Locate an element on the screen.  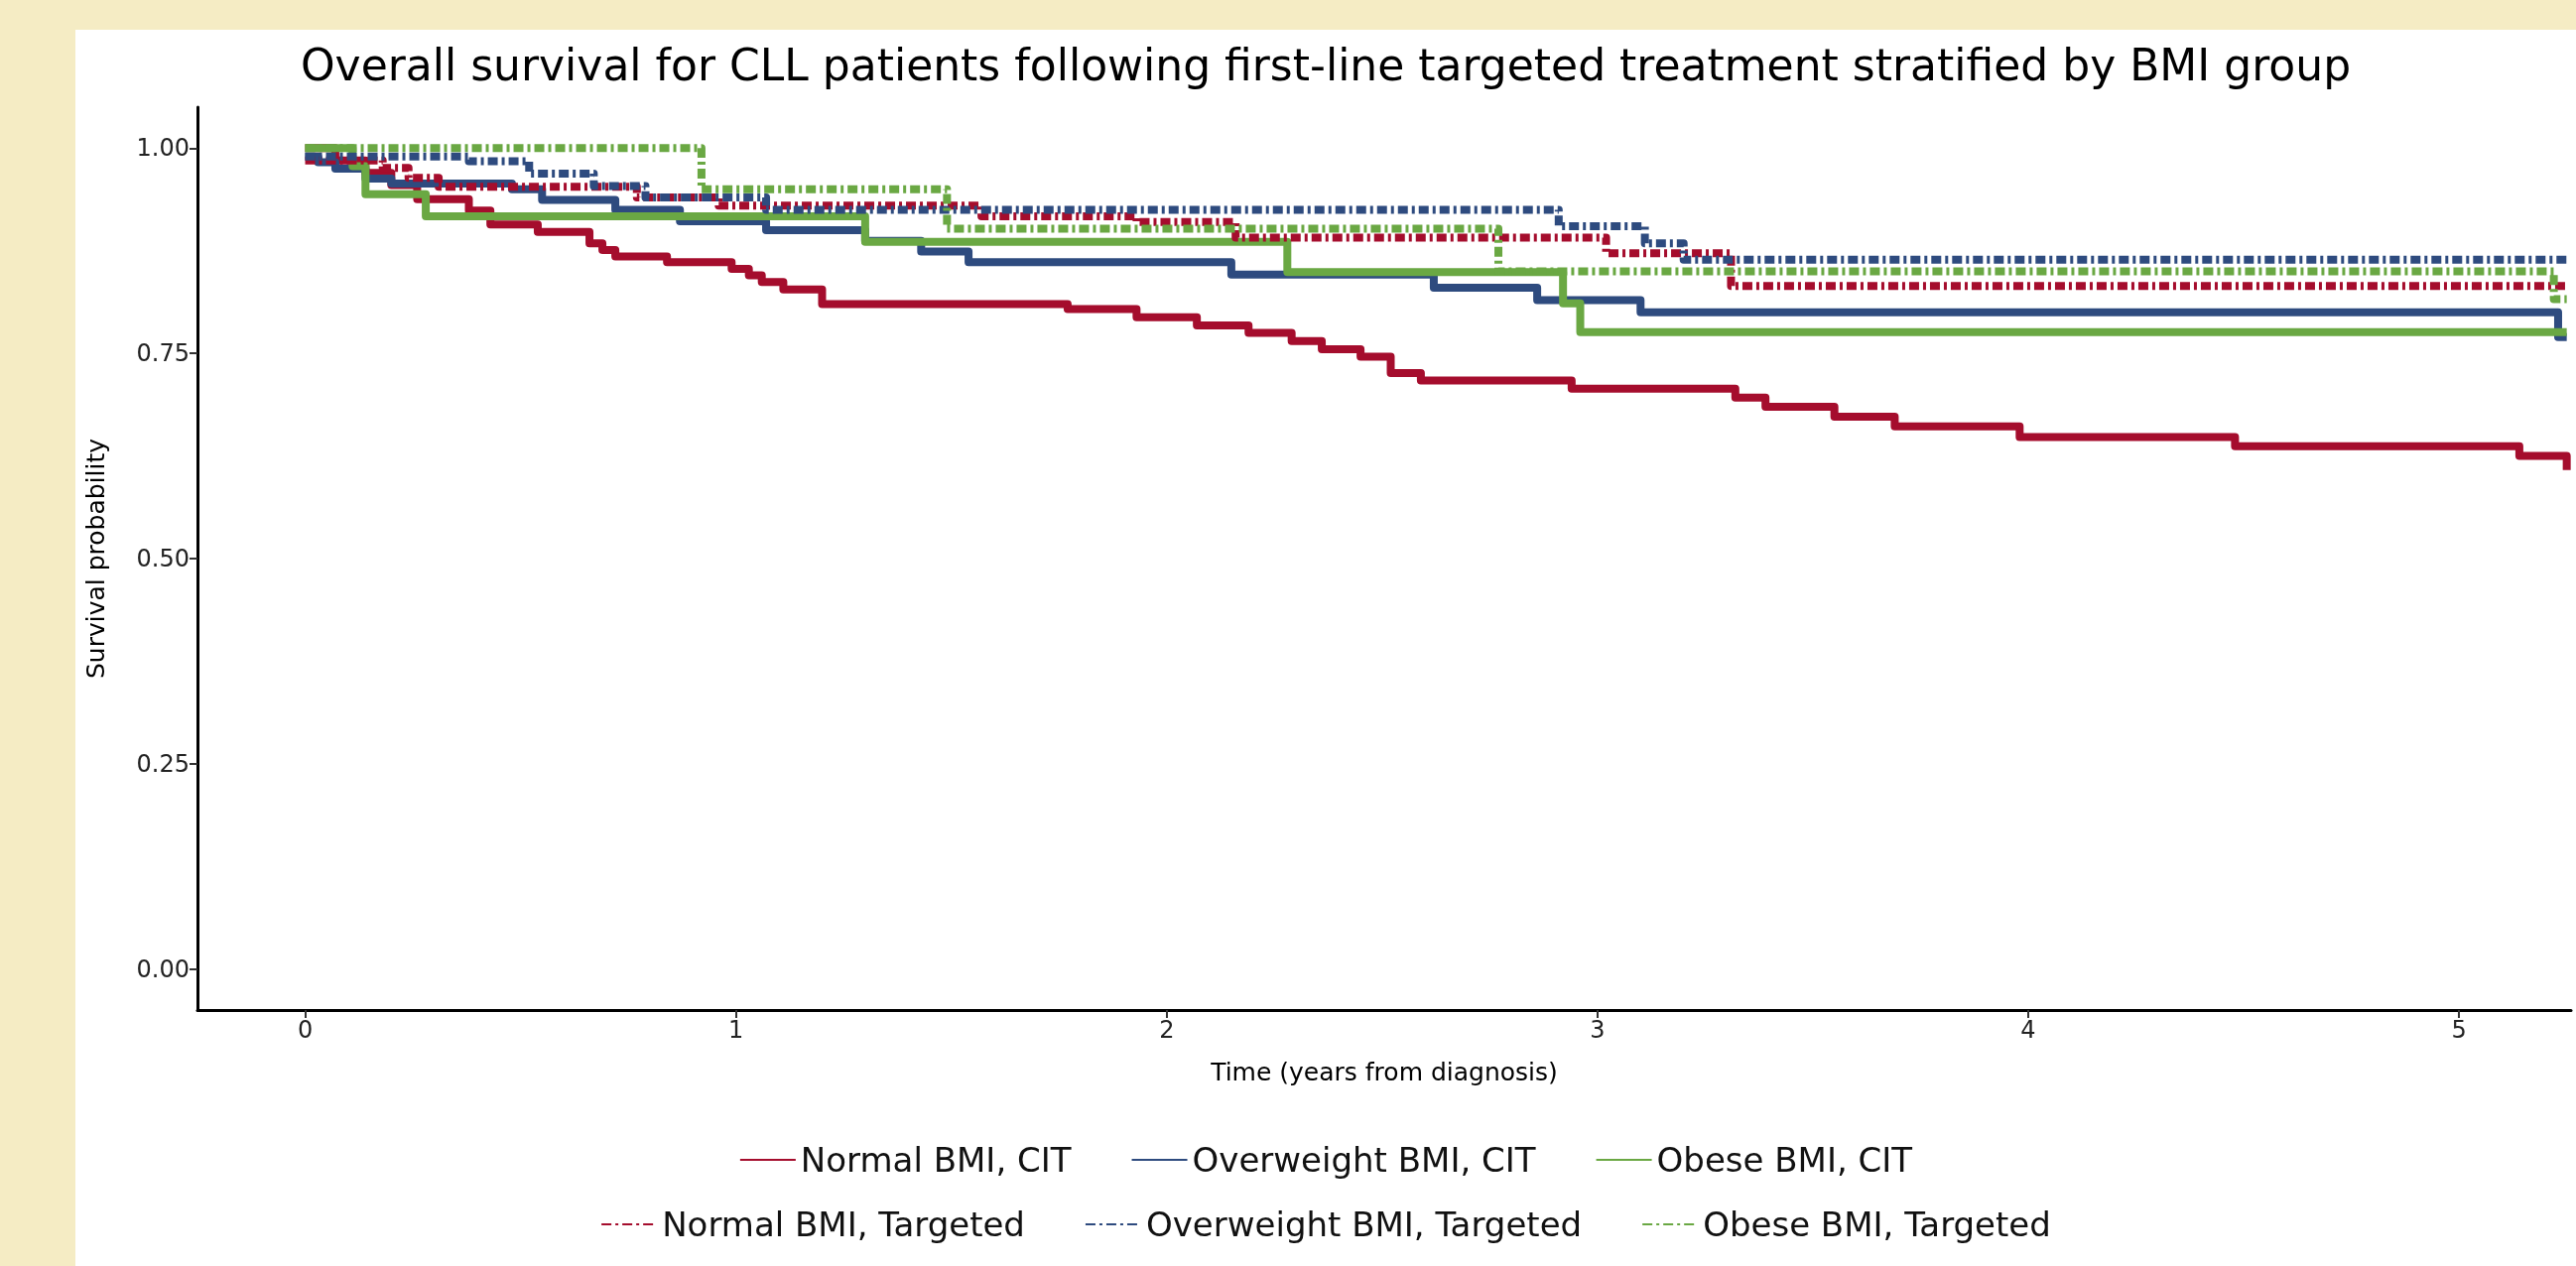
x-tick-label: 1 is located at coordinates (736, 1030).